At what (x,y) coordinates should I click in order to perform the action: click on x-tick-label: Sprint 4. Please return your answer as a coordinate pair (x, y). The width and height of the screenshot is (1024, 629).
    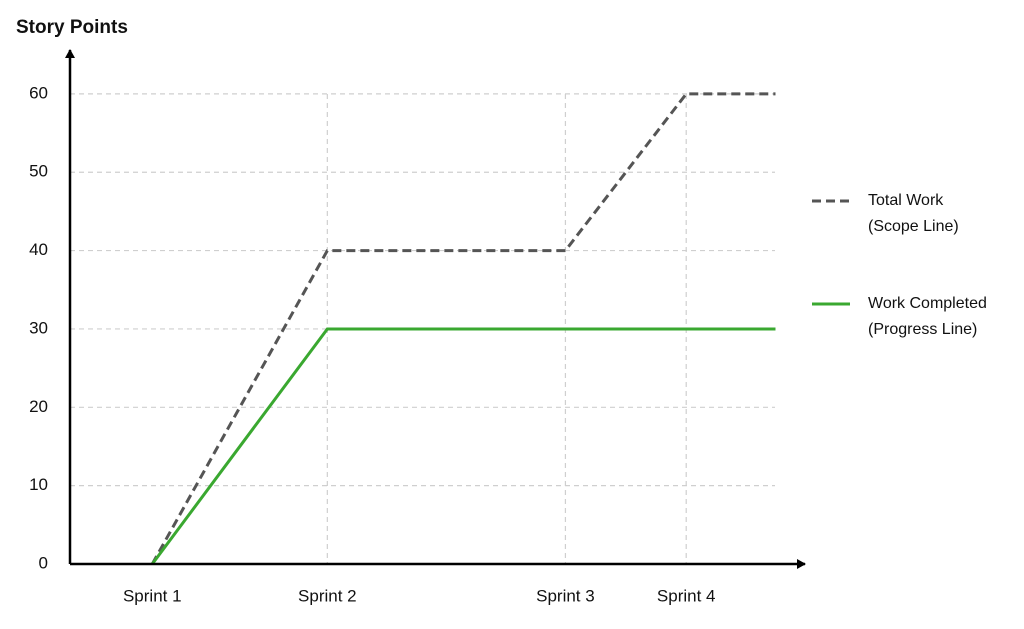
    Looking at the image, I should click on (686, 595).